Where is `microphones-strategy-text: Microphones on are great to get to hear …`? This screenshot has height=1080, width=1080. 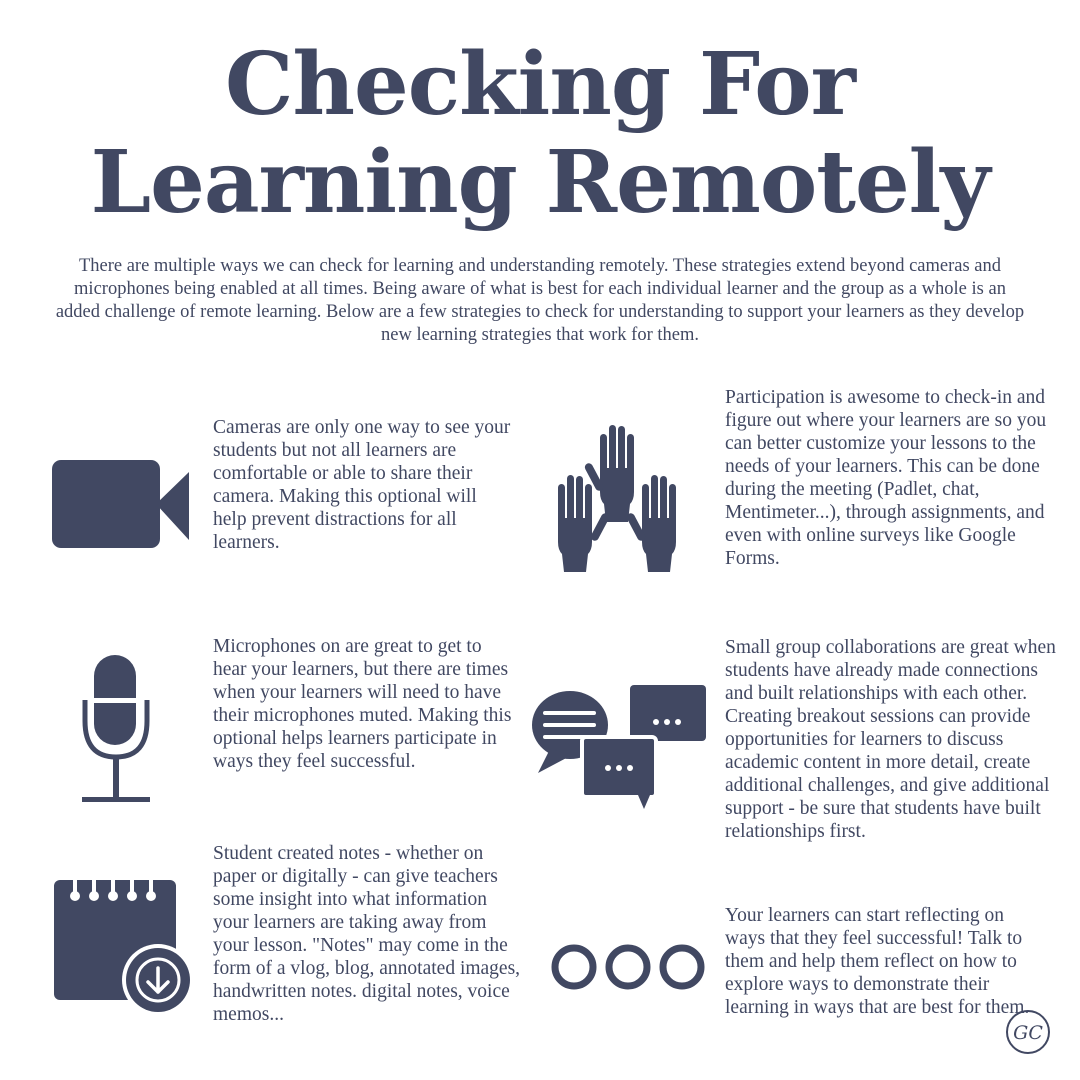
microphones-strategy-text: Microphones on are great to get to hear … is located at coordinates (362, 704).